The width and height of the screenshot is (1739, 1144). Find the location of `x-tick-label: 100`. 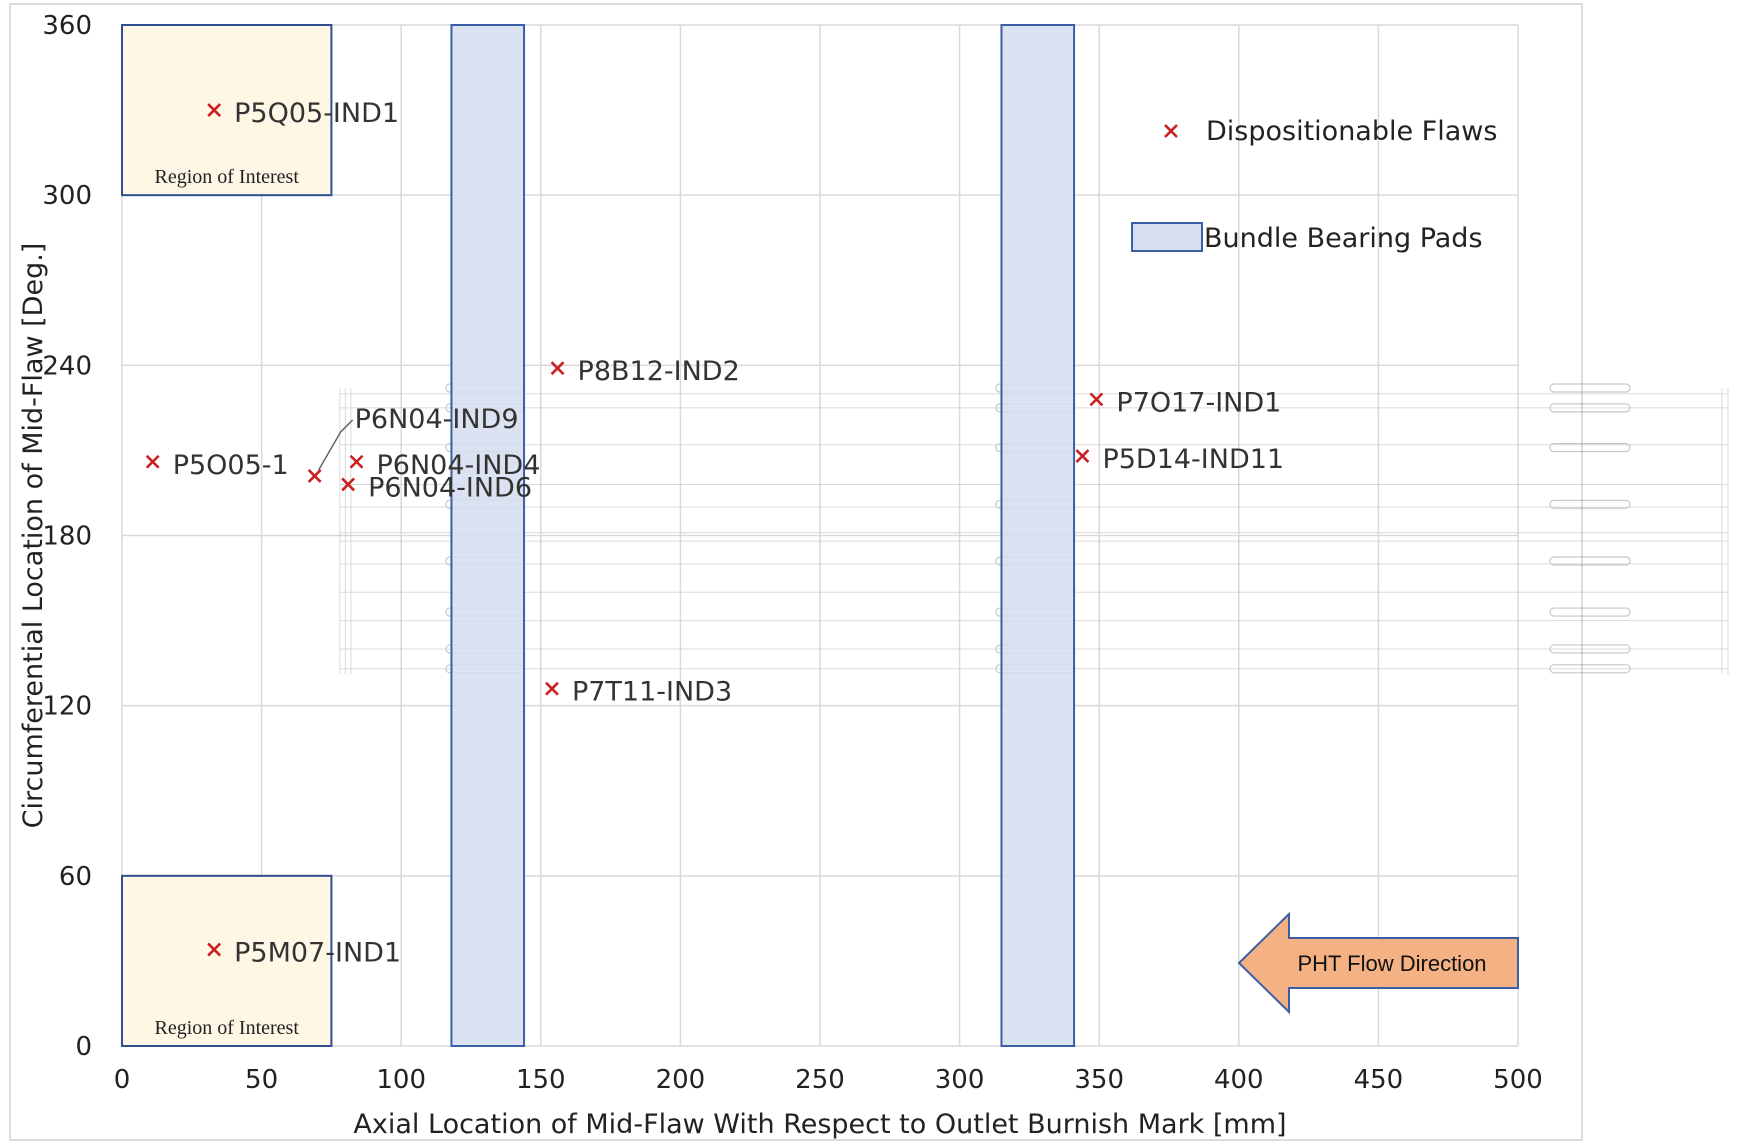

x-tick-label: 100 is located at coordinates (401, 1080).